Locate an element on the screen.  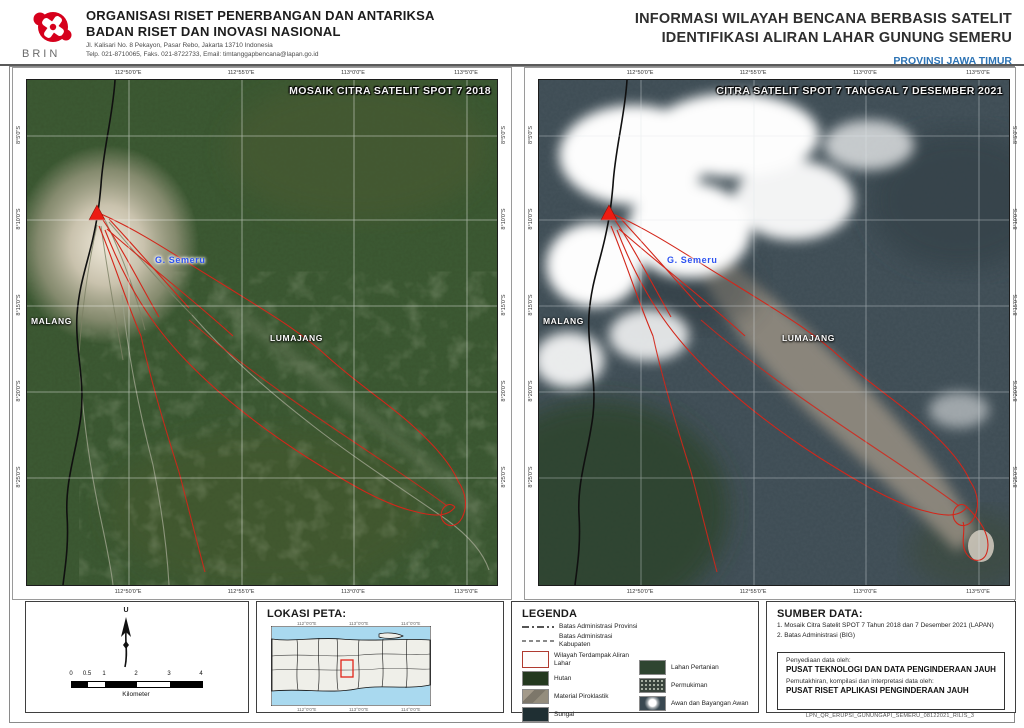
province-boundary-swatch is located at coordinates (538, 626).